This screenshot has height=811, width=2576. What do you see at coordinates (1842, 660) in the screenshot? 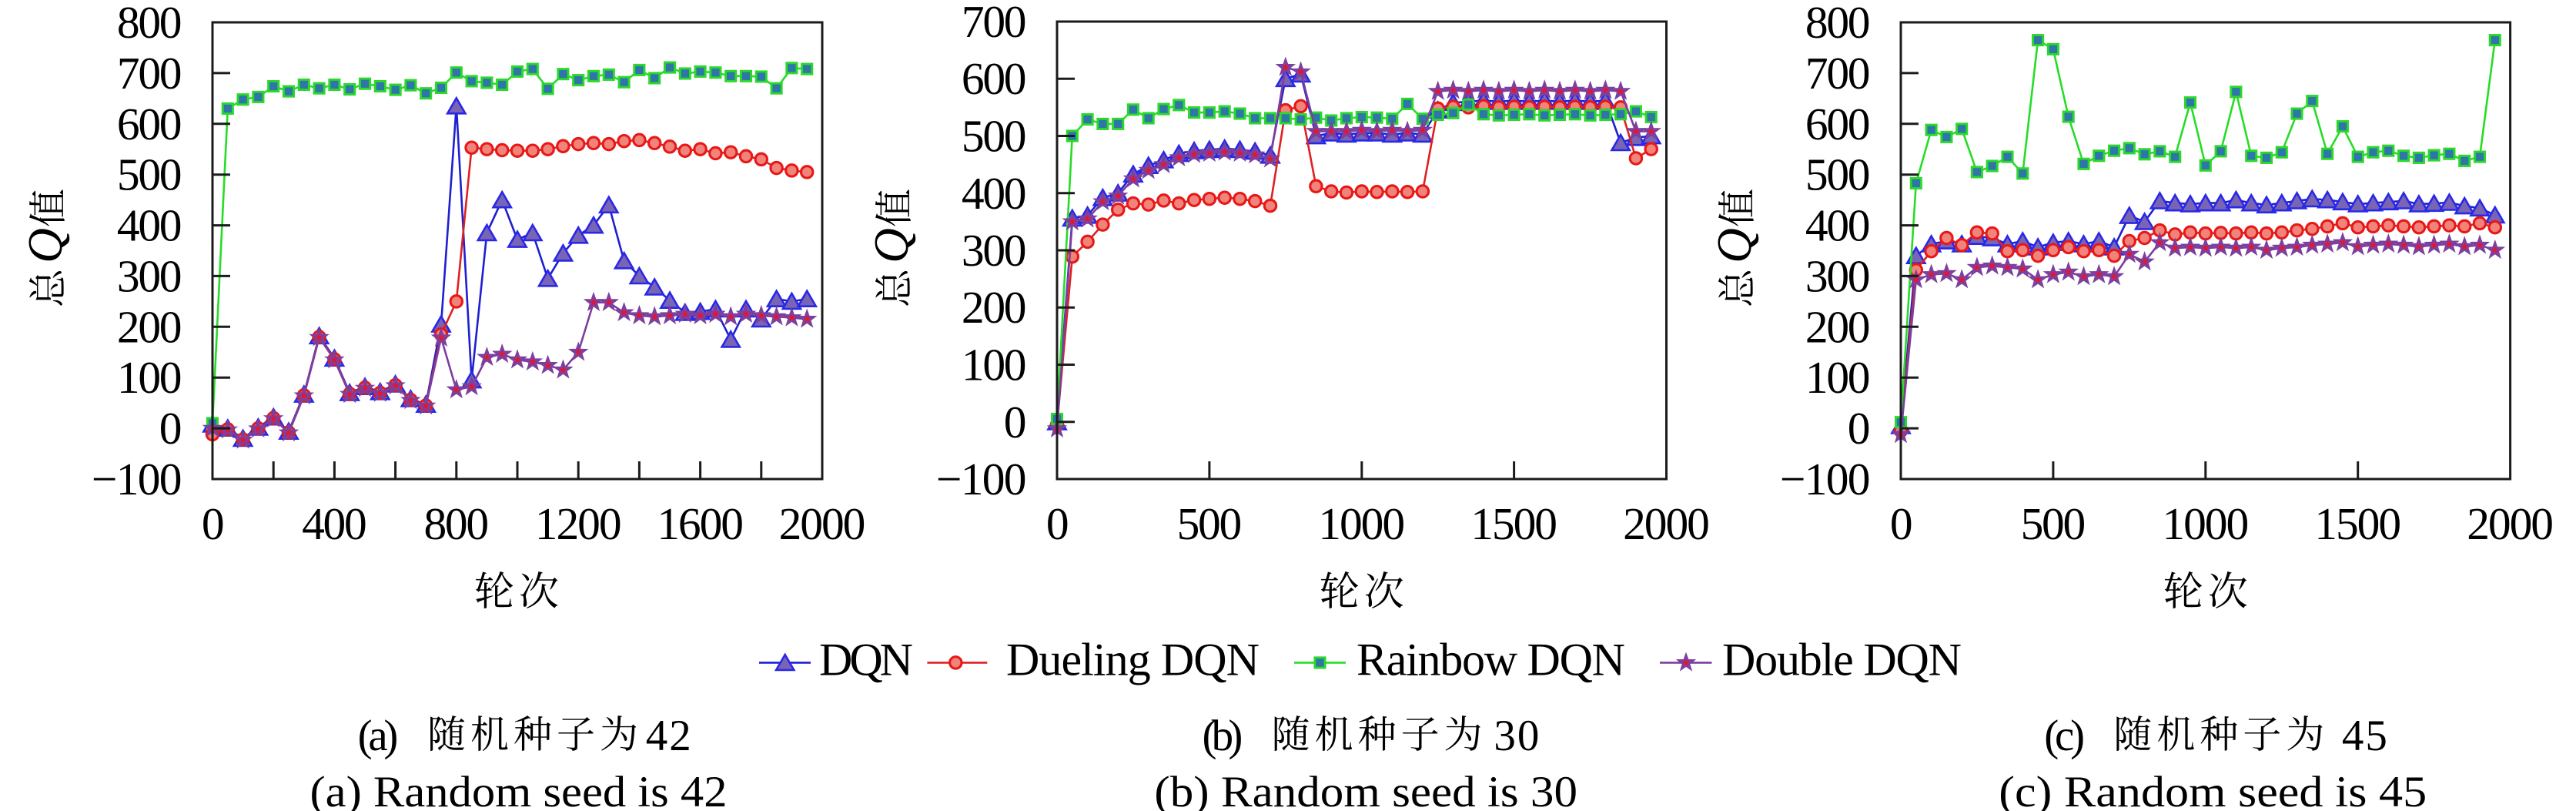
I see `svg-text: Double DQN` at bounding box center [1842, 660].